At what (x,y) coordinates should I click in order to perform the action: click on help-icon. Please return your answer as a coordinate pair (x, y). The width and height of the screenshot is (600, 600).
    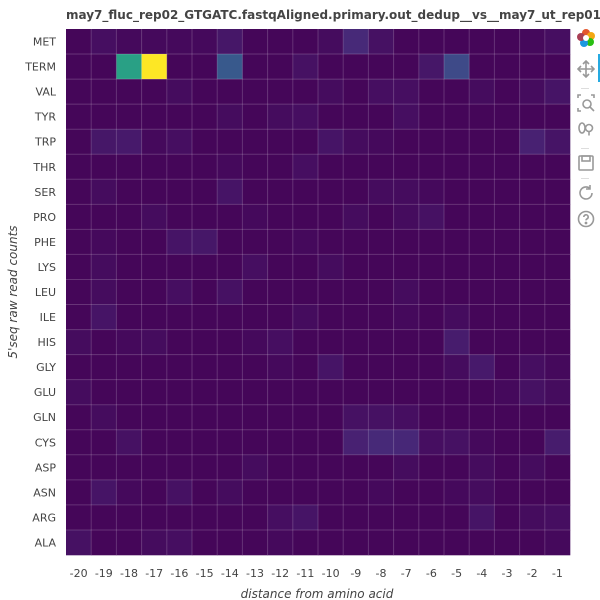
    Looking at the image, I should click on (586, 219).